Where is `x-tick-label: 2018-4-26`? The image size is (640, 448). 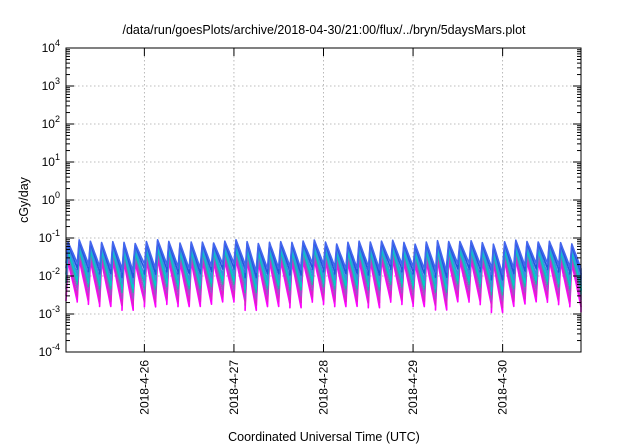
x-tick-label: 2018-4-26 is located at coordinates (144, 387).